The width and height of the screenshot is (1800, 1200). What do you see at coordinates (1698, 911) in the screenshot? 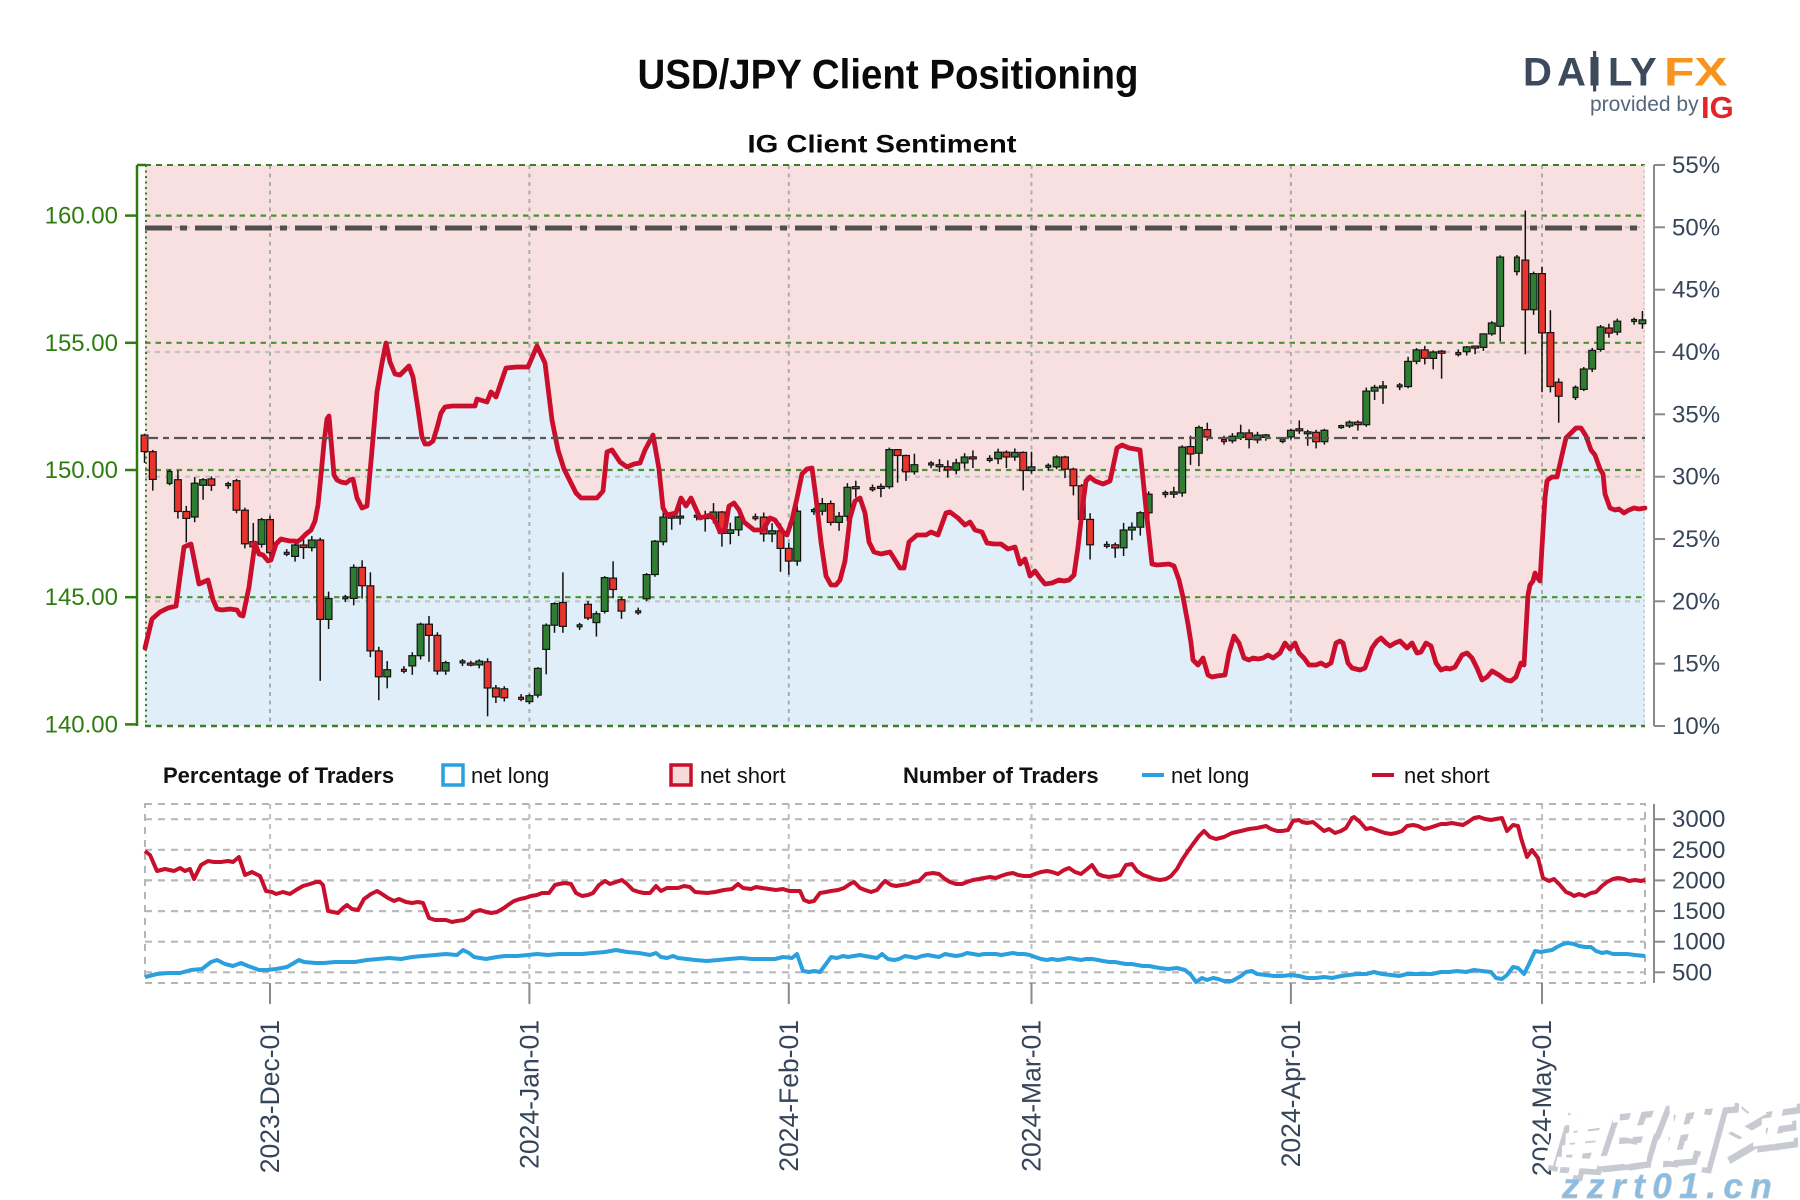
I see `svg-text: 1500` at bounding box center [1698, 911].